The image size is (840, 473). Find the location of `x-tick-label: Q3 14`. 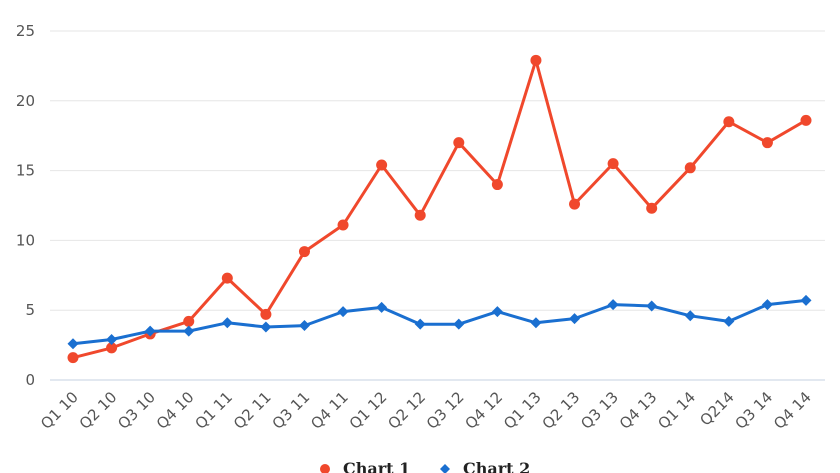

x-tick-label: Q3 14 is located at coordinates (754, 410).